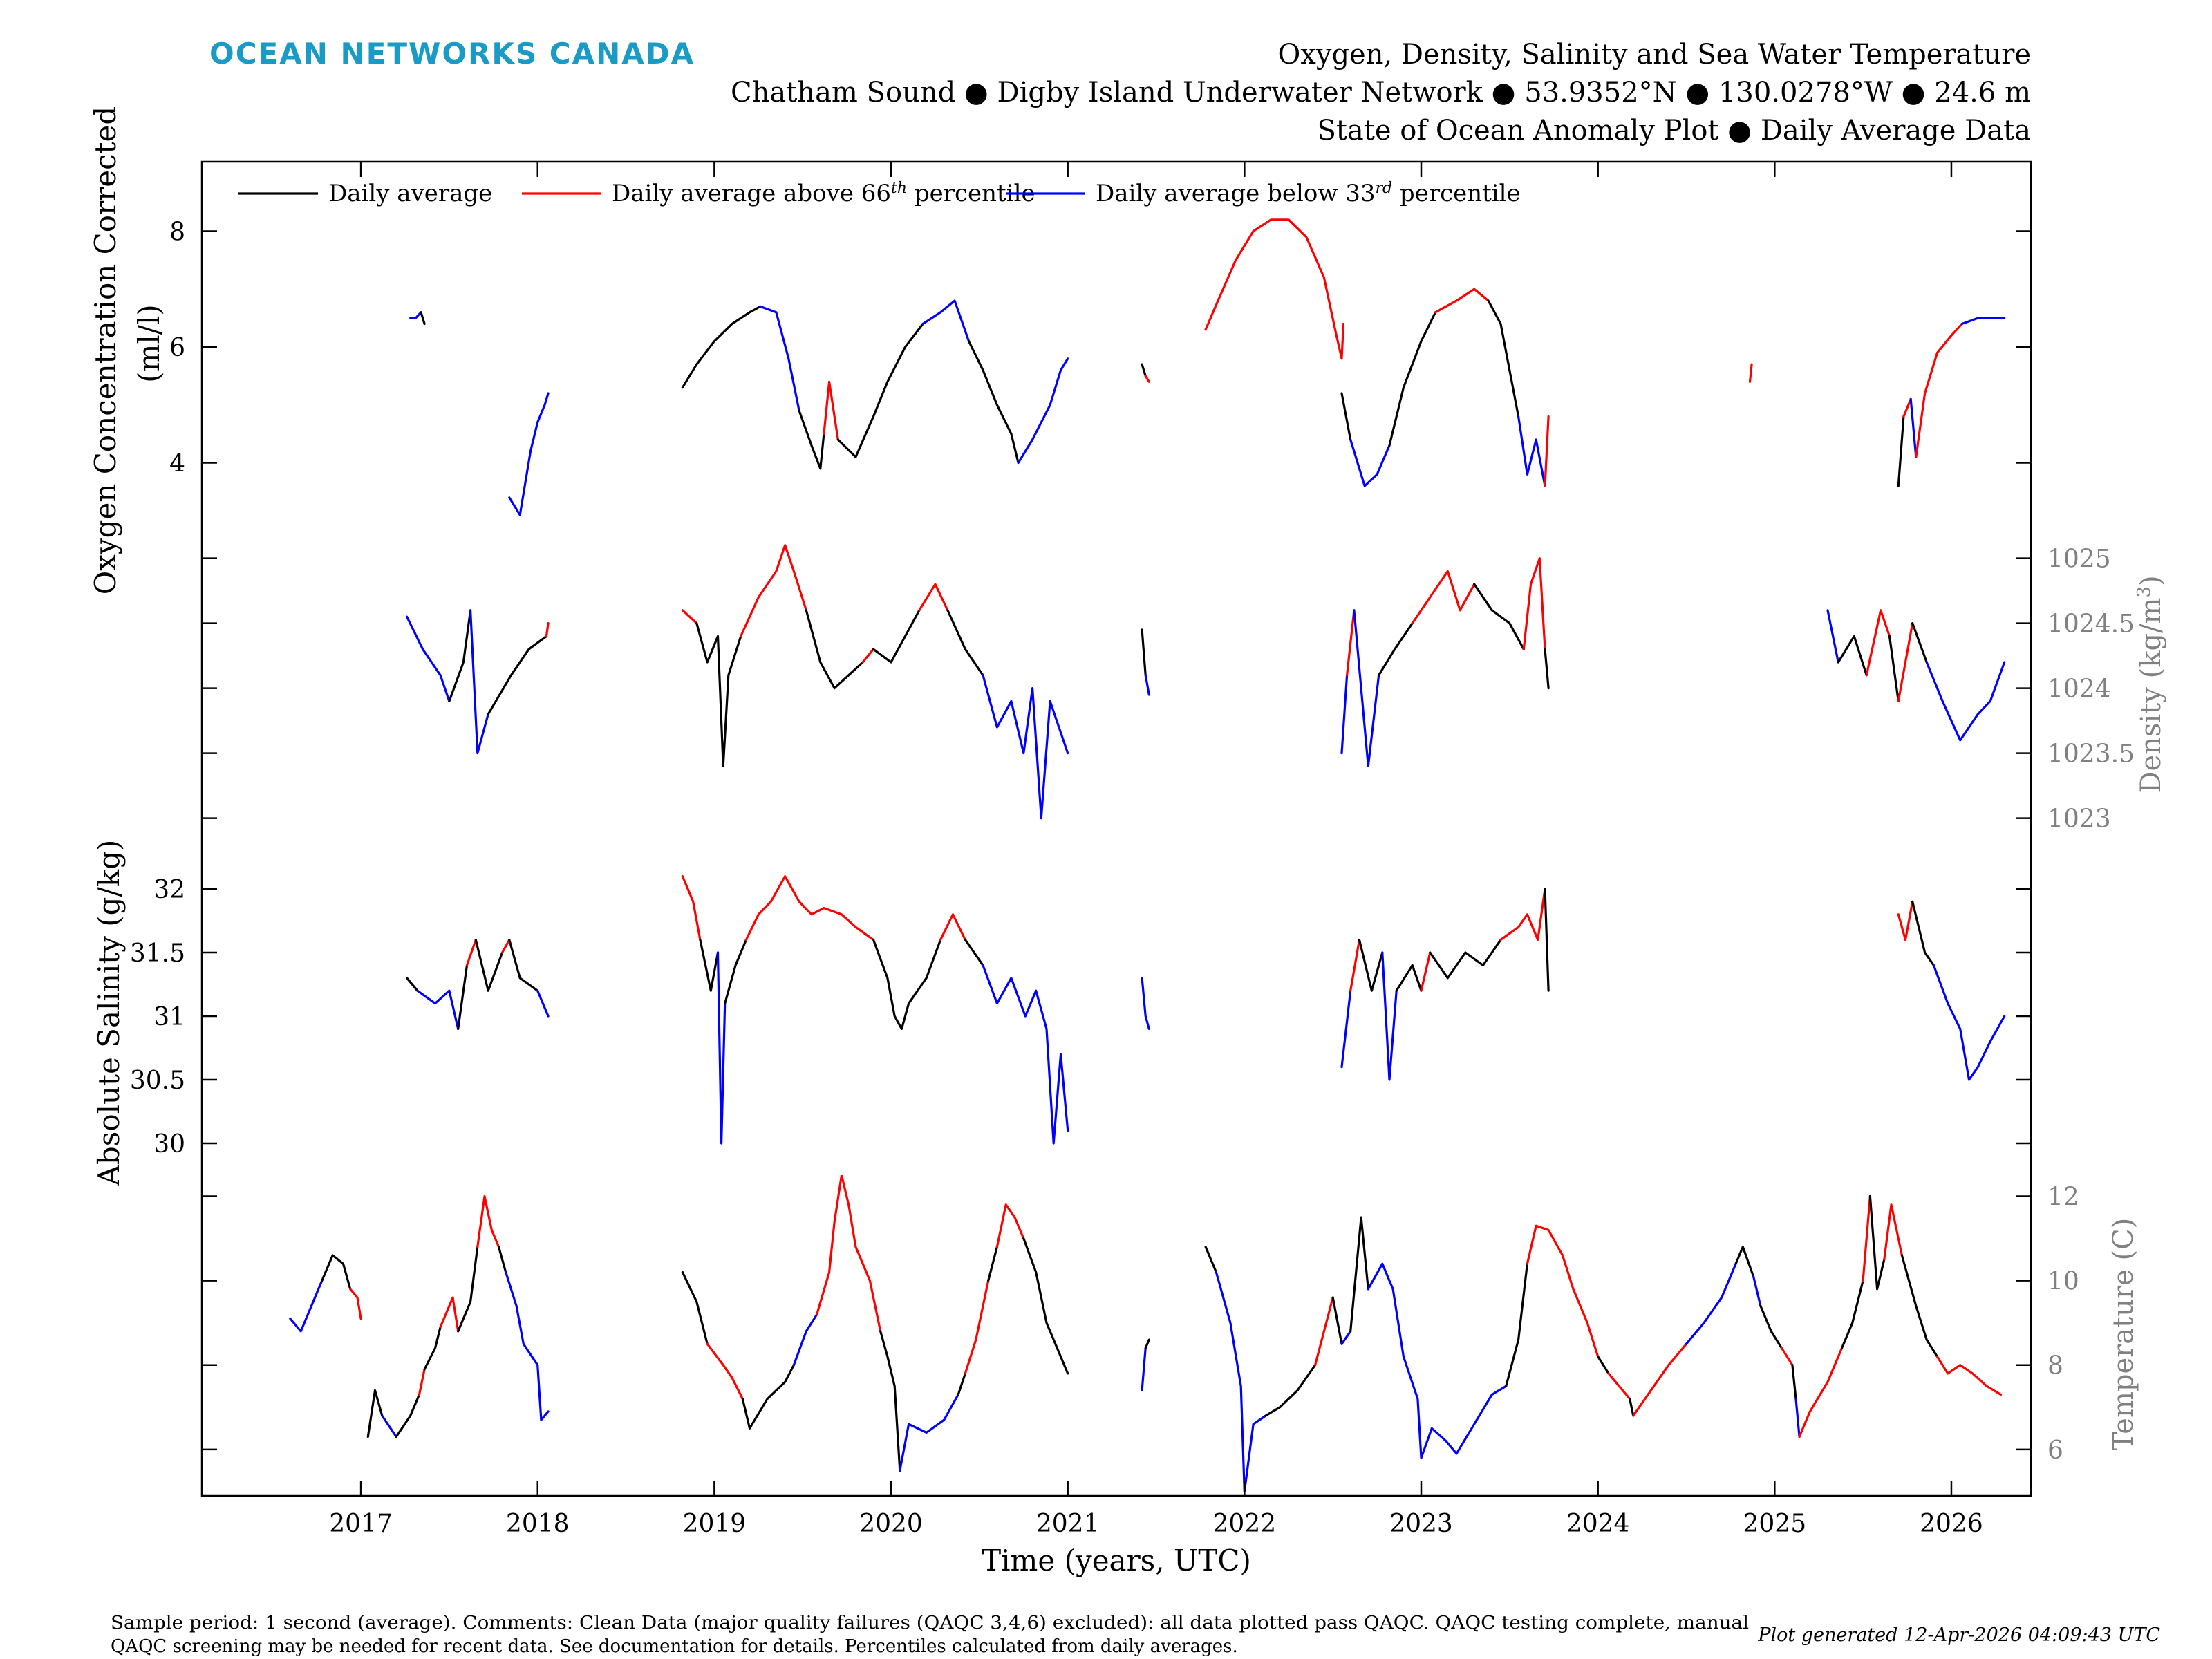  What do you see at coordinates (2091, 624) in the screenshot?
I see `y-tick-label: 1024.5` at bounding box center [2091, 624].